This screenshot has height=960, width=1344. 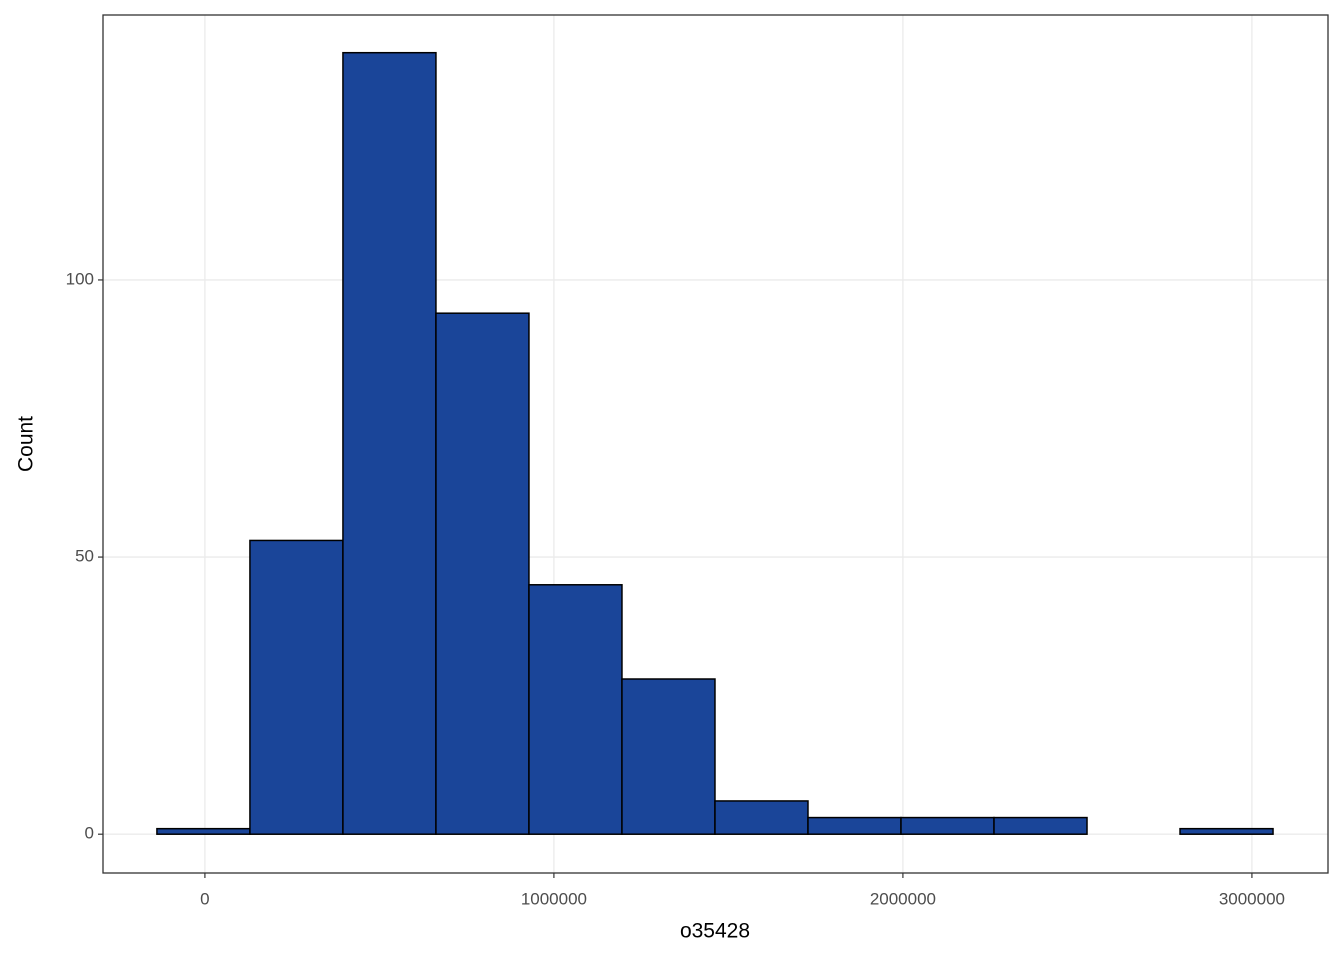 I want to click on y-tick-label: 50, so click(x=84, y=556).